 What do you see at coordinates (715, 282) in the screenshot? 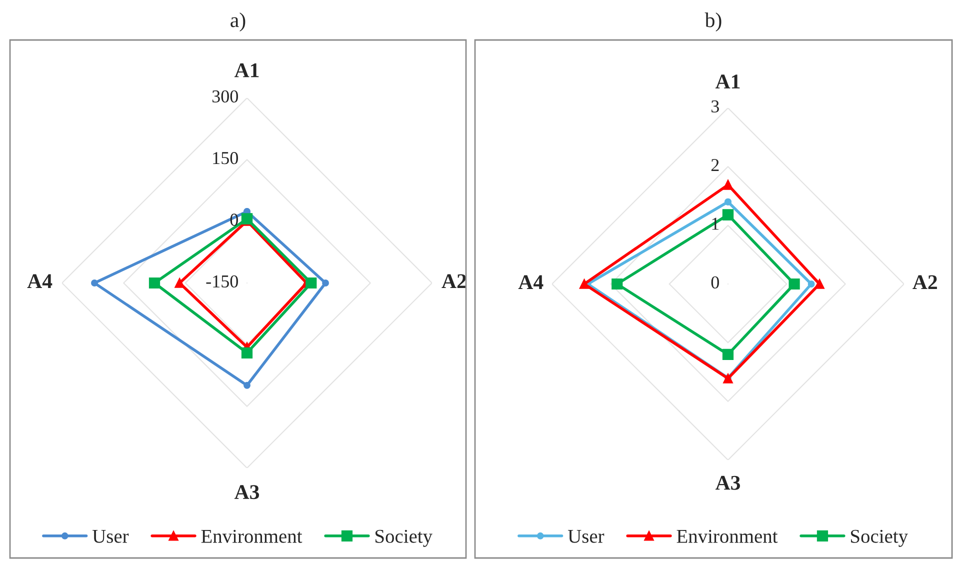
I see `y-tick-label: 0` at bounding box center [715, 282].